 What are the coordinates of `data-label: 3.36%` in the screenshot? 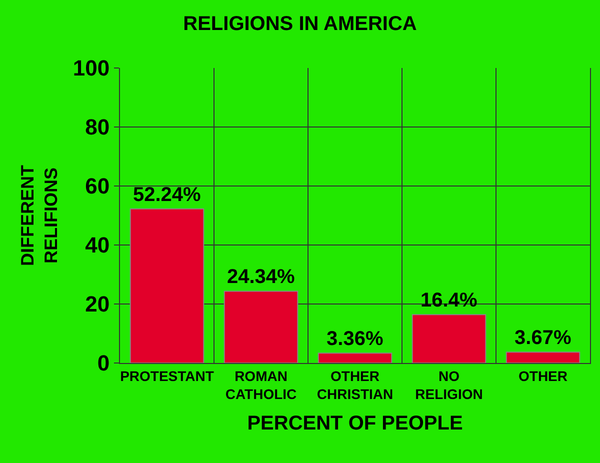 It's located at (355, 339).